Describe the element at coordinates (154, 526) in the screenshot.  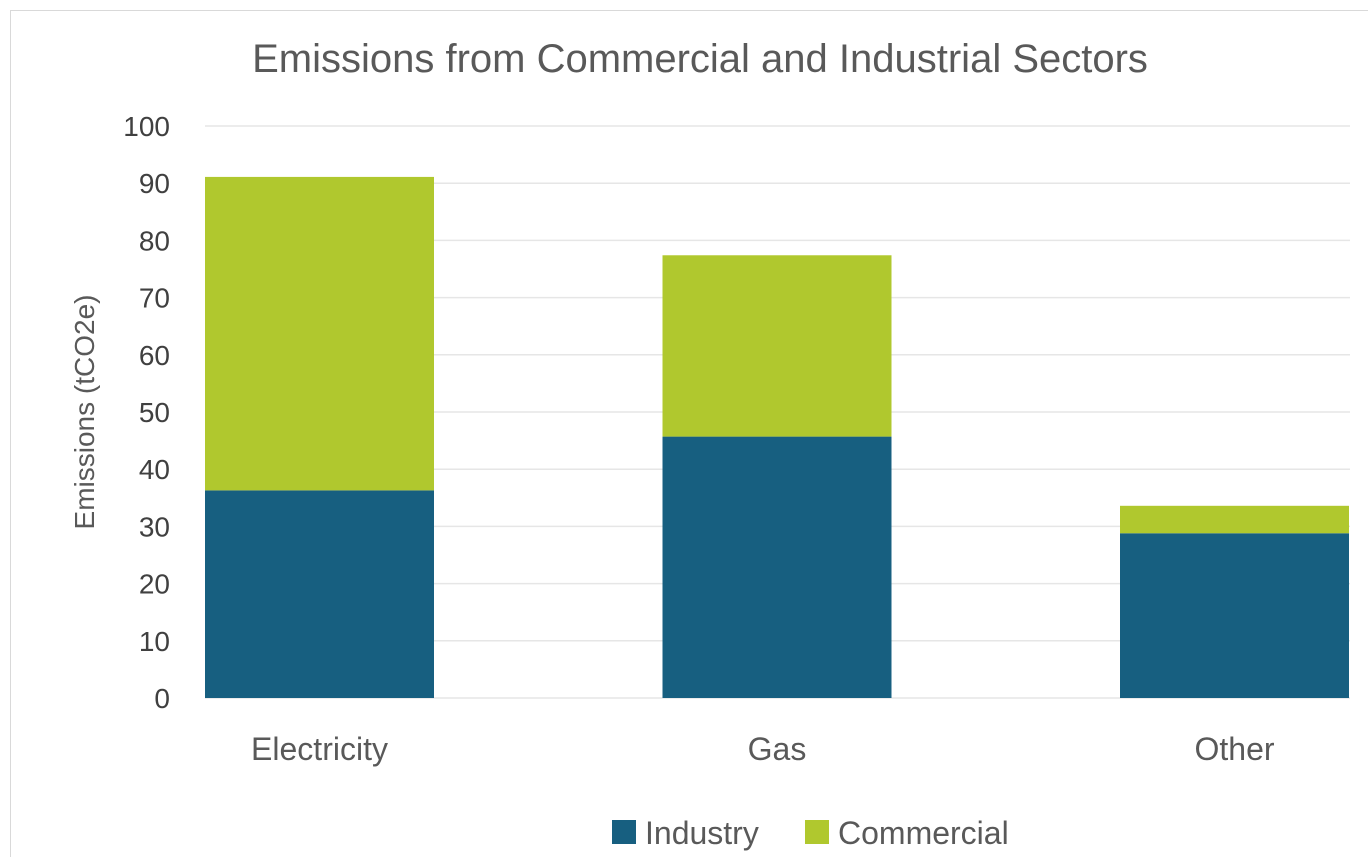
I see `y-tick-label: 30` at that location.